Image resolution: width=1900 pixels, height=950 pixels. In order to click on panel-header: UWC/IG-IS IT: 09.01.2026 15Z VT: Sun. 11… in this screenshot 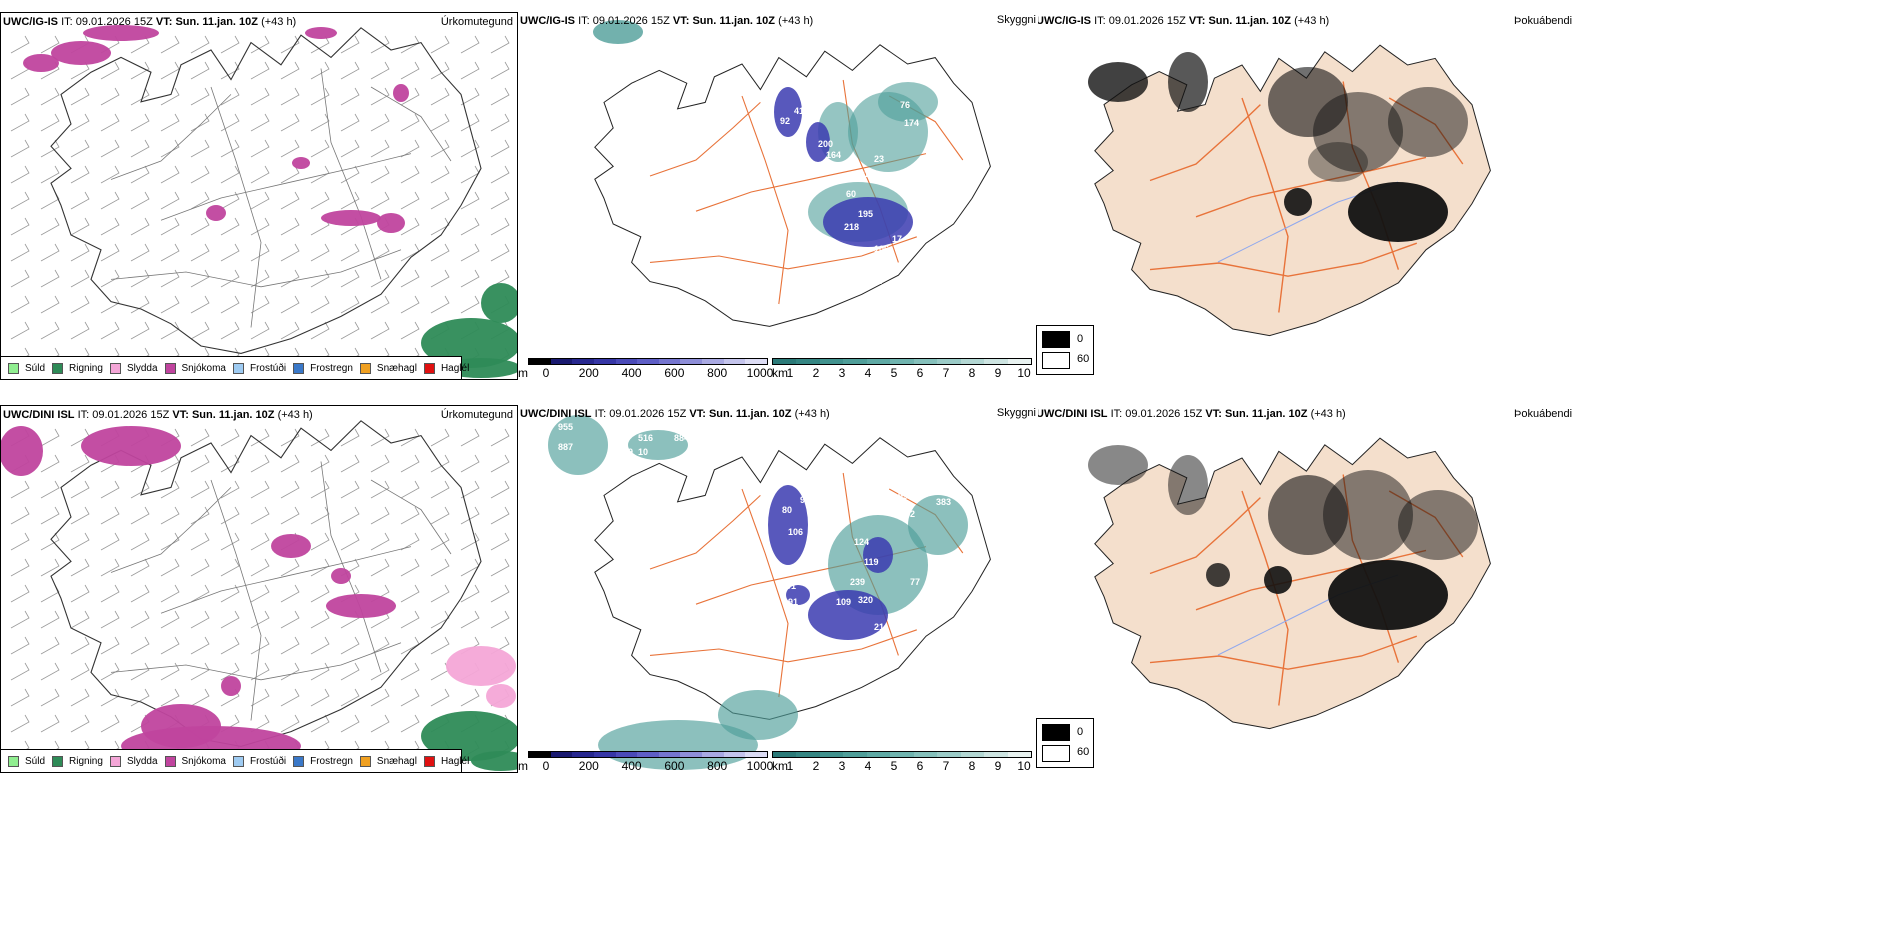, I will do `click(149, 22)`.